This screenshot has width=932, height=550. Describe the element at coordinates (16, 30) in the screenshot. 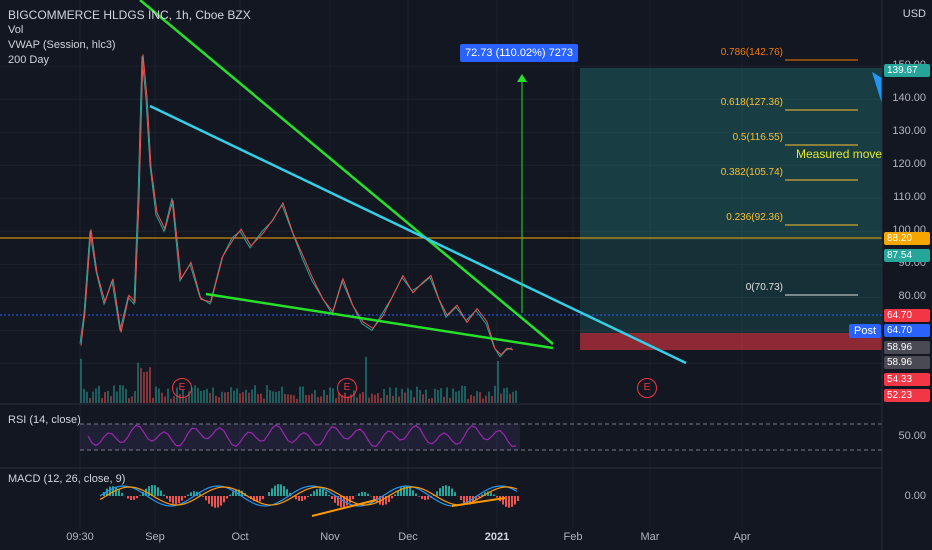

I see `indicator-vol: Vol` at that location.